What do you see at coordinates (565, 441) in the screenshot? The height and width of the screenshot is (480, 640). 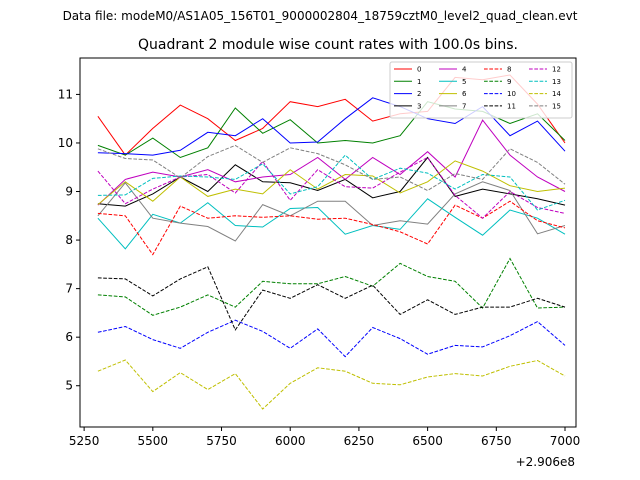 I see `x-tick-label: 7000` at bounding box center [565, 441].